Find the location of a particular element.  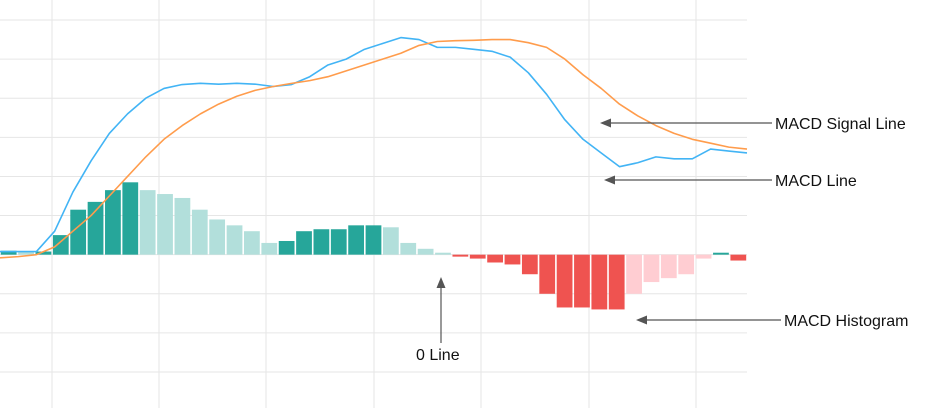

annotation-histogram: MACD Histogram is located at coordinates (772, 321).